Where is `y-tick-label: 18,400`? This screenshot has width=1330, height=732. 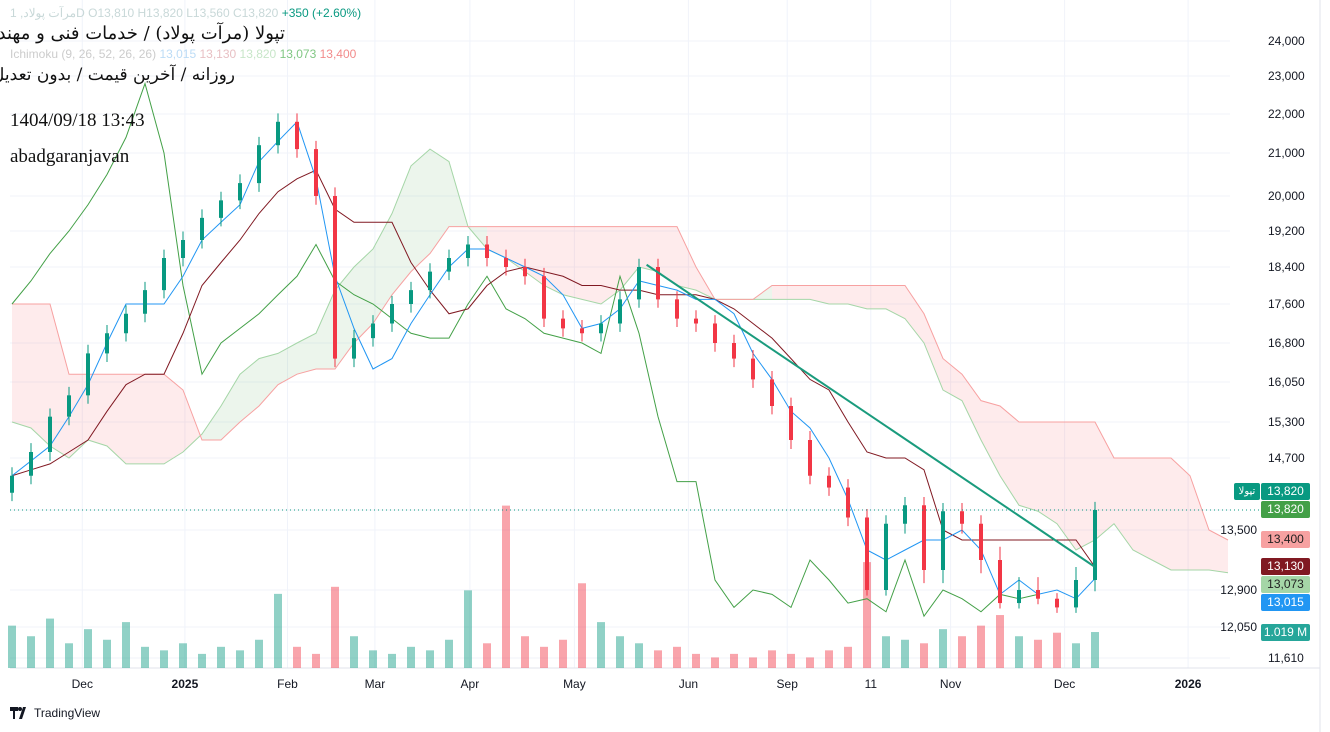 y-tick-label: 18,400 is located at coordinates (1286, 267).